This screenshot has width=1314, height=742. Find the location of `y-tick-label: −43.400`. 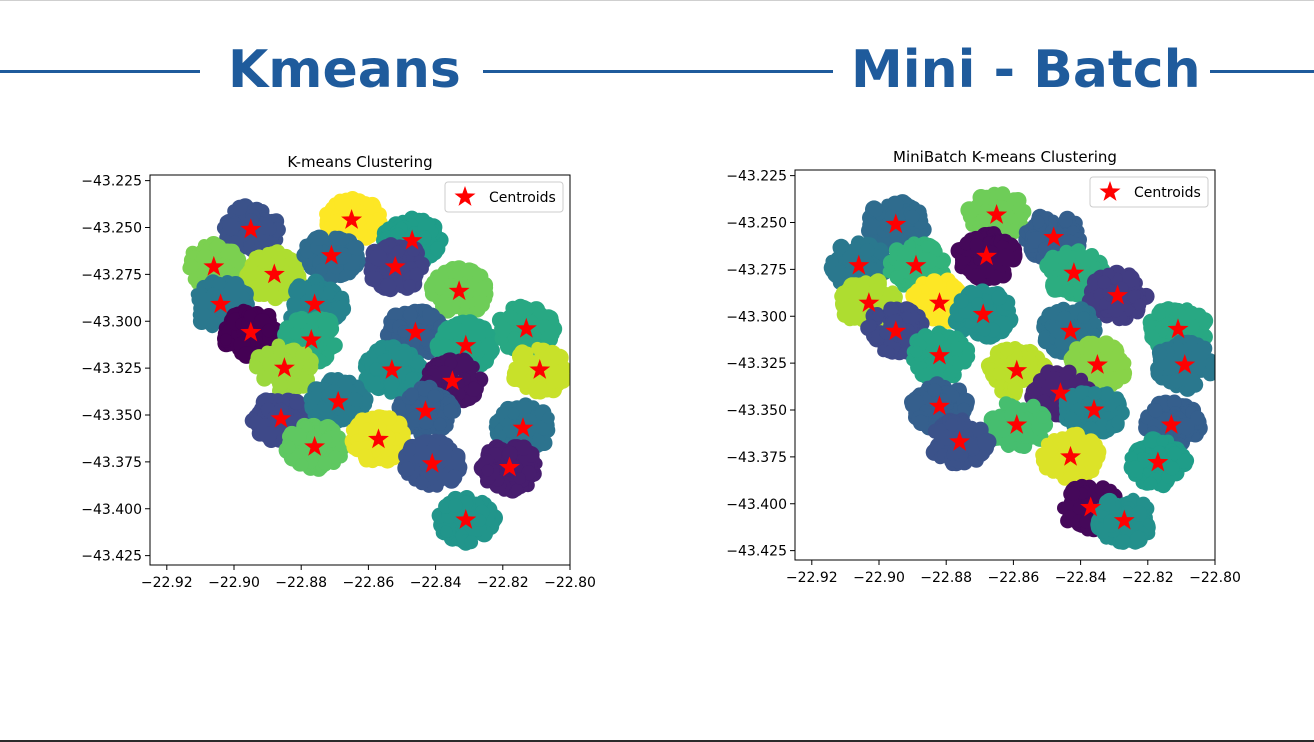

y-tick-label: −43.400 is located at coordinates (111, 510).